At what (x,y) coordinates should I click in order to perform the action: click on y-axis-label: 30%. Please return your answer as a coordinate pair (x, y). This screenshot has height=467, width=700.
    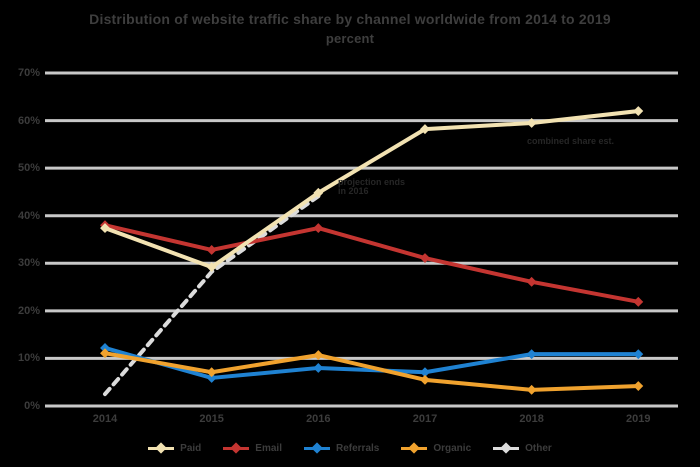
    Looking at the image, I should click on (28, 263).